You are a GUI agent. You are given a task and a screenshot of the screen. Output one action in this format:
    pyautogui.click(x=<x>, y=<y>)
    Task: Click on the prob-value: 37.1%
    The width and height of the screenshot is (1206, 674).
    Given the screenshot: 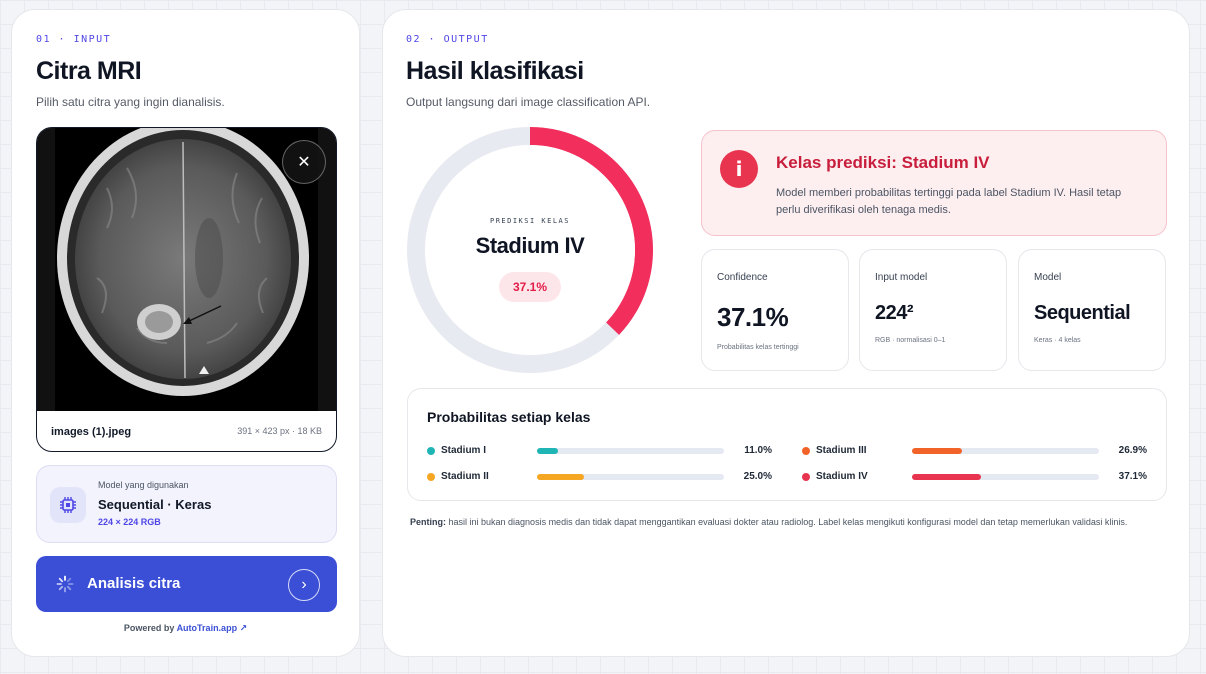 What is the action you would take?
    pyautogui.click(x=1132, y=476)
    